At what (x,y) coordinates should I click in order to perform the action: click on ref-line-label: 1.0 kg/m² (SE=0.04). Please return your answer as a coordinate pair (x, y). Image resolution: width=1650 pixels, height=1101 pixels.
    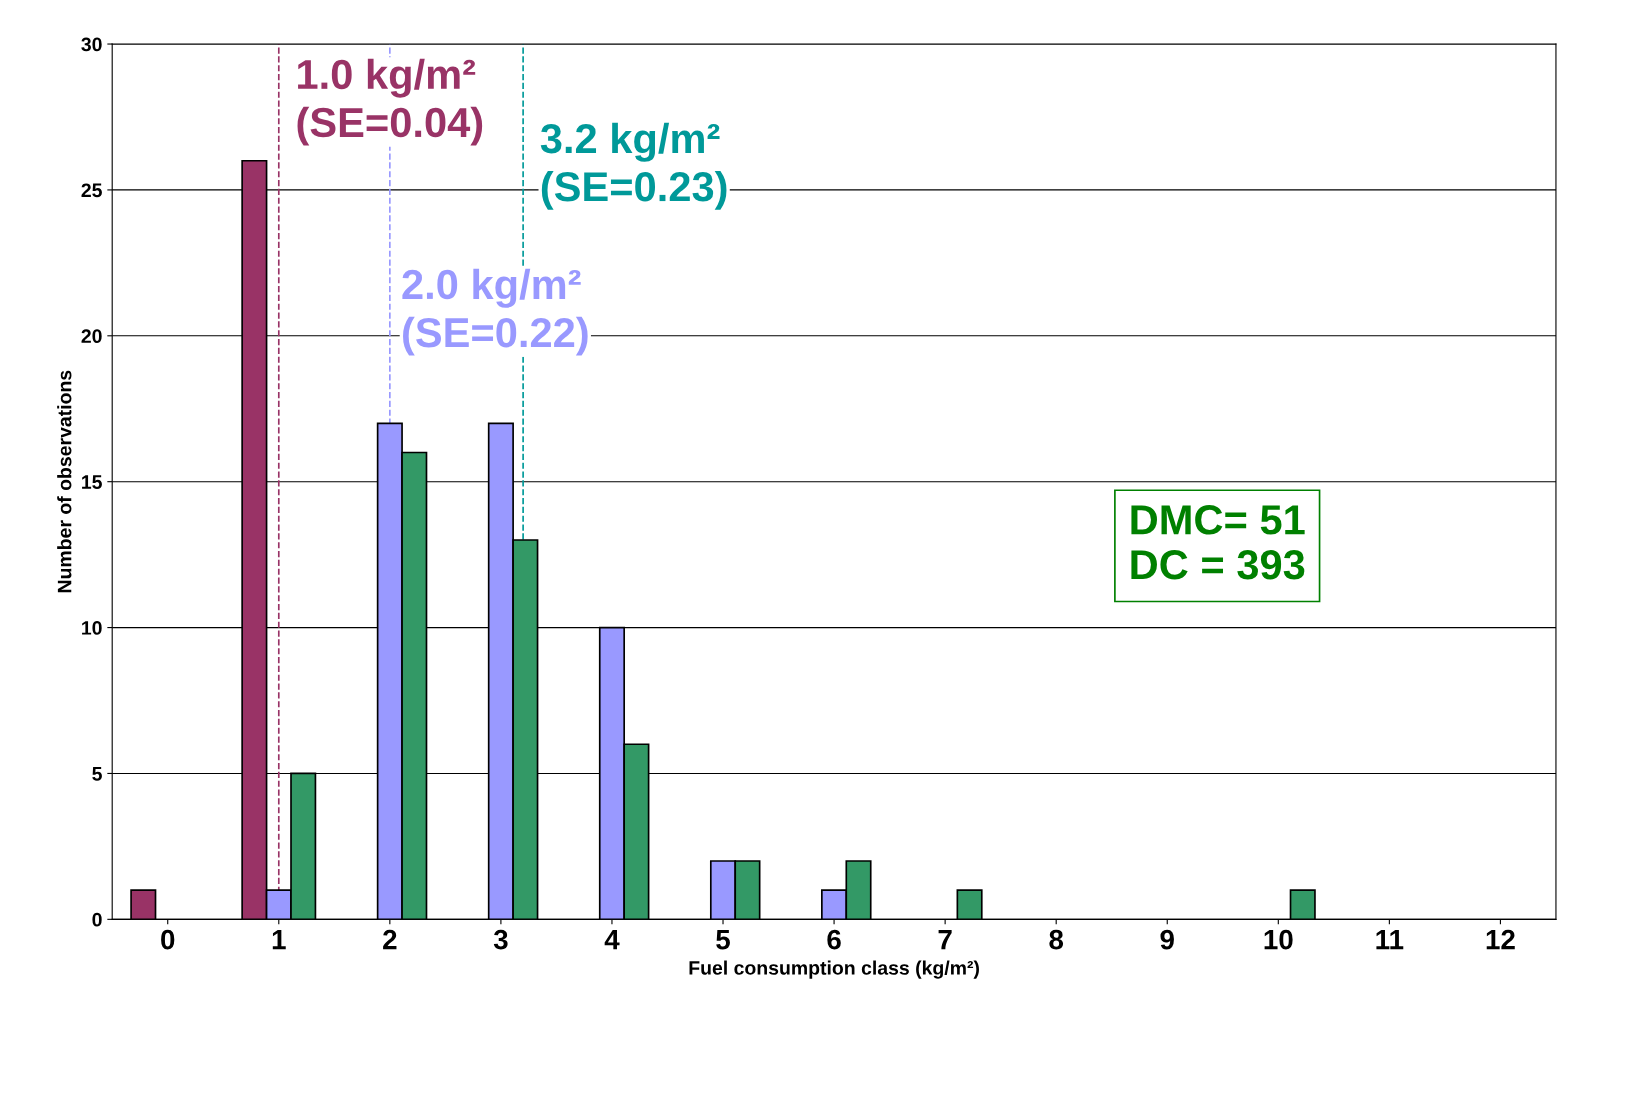
    Looking at the image, I should click on (390, 102).